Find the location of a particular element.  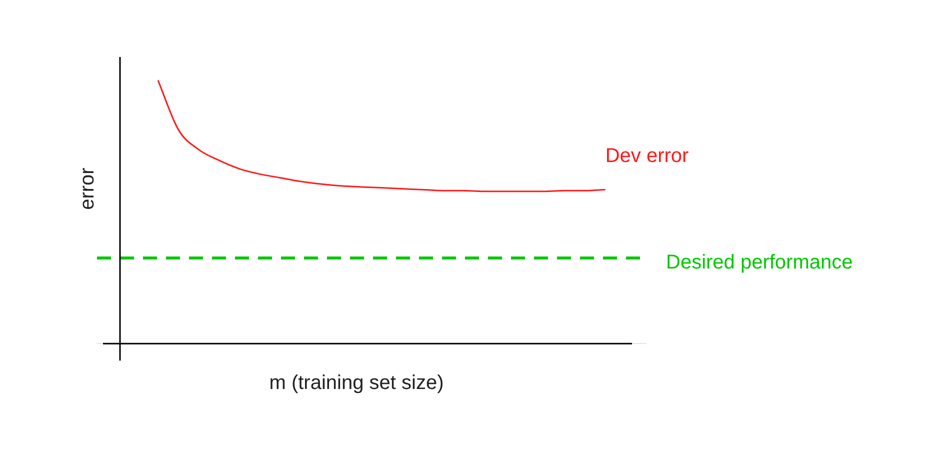

y-axis-title: error is located at coordinates (87, 188).